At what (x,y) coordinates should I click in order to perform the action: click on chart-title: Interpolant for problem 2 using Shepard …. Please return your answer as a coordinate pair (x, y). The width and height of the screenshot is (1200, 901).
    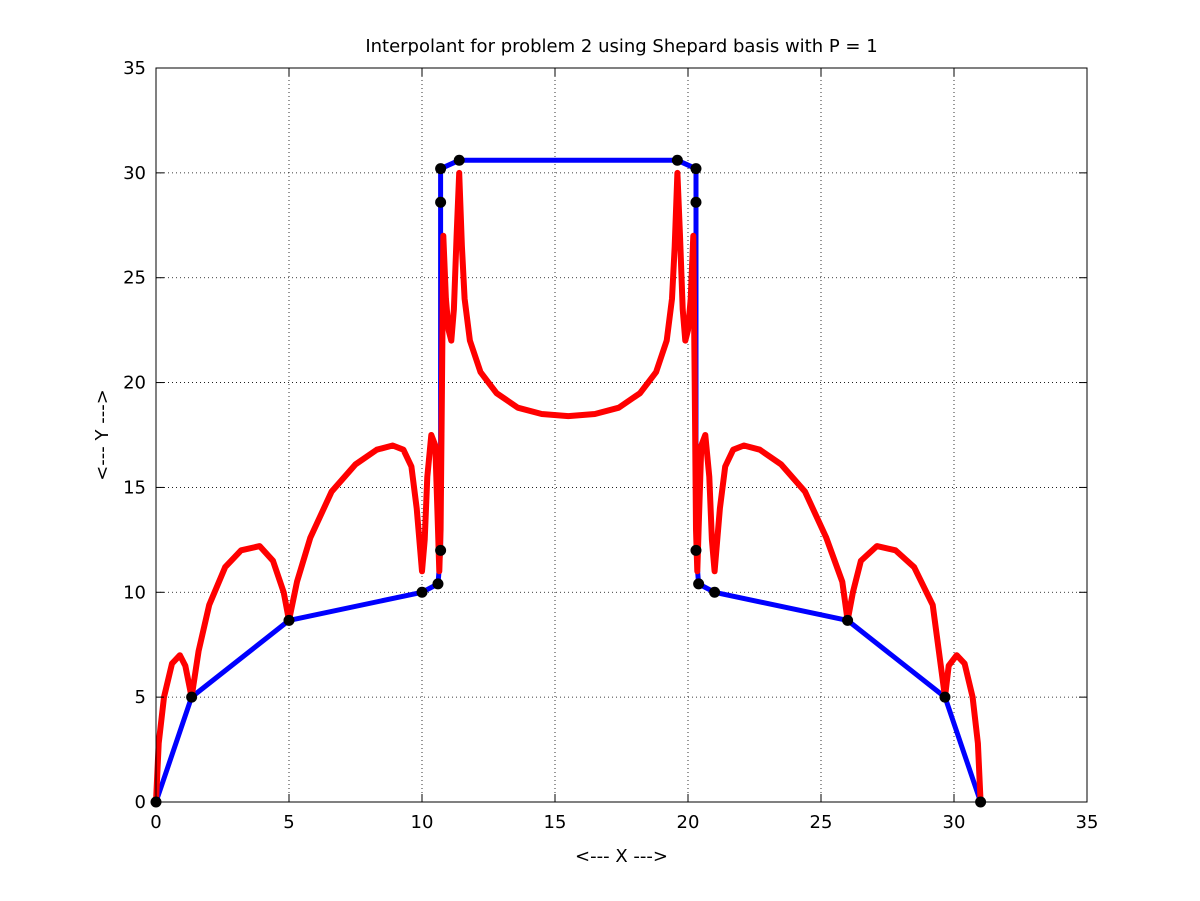
    Looking at the image, I should click on (621, 46).